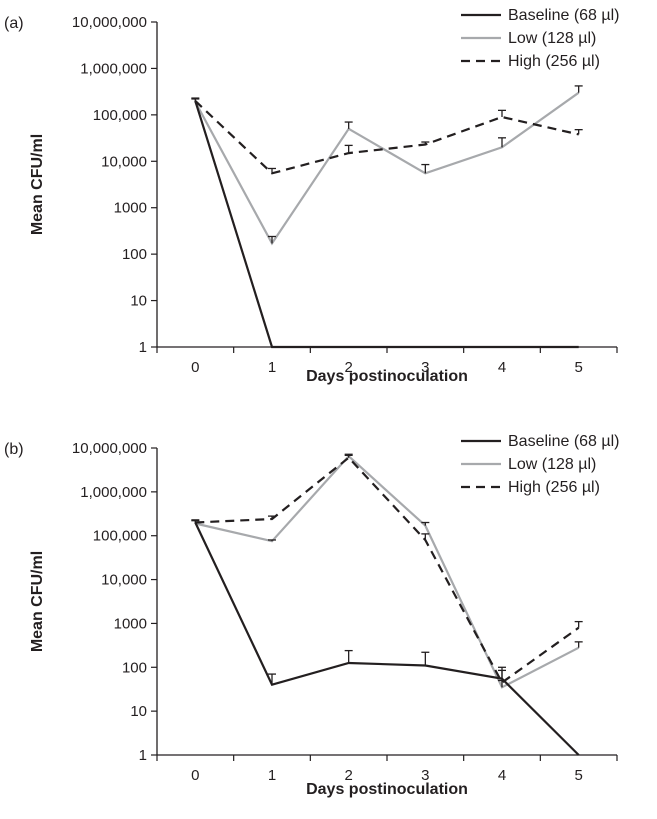 The height and width of the screenshot is (819, 657). What do you see at coordinates (14, 23) in the screenshot?
I see `panel-label: (a)` at bounding box center [14, 23].